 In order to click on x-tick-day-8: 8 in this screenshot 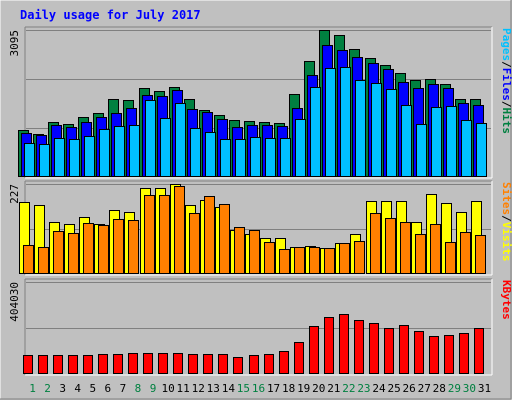, I will do `click(138, 388)`.